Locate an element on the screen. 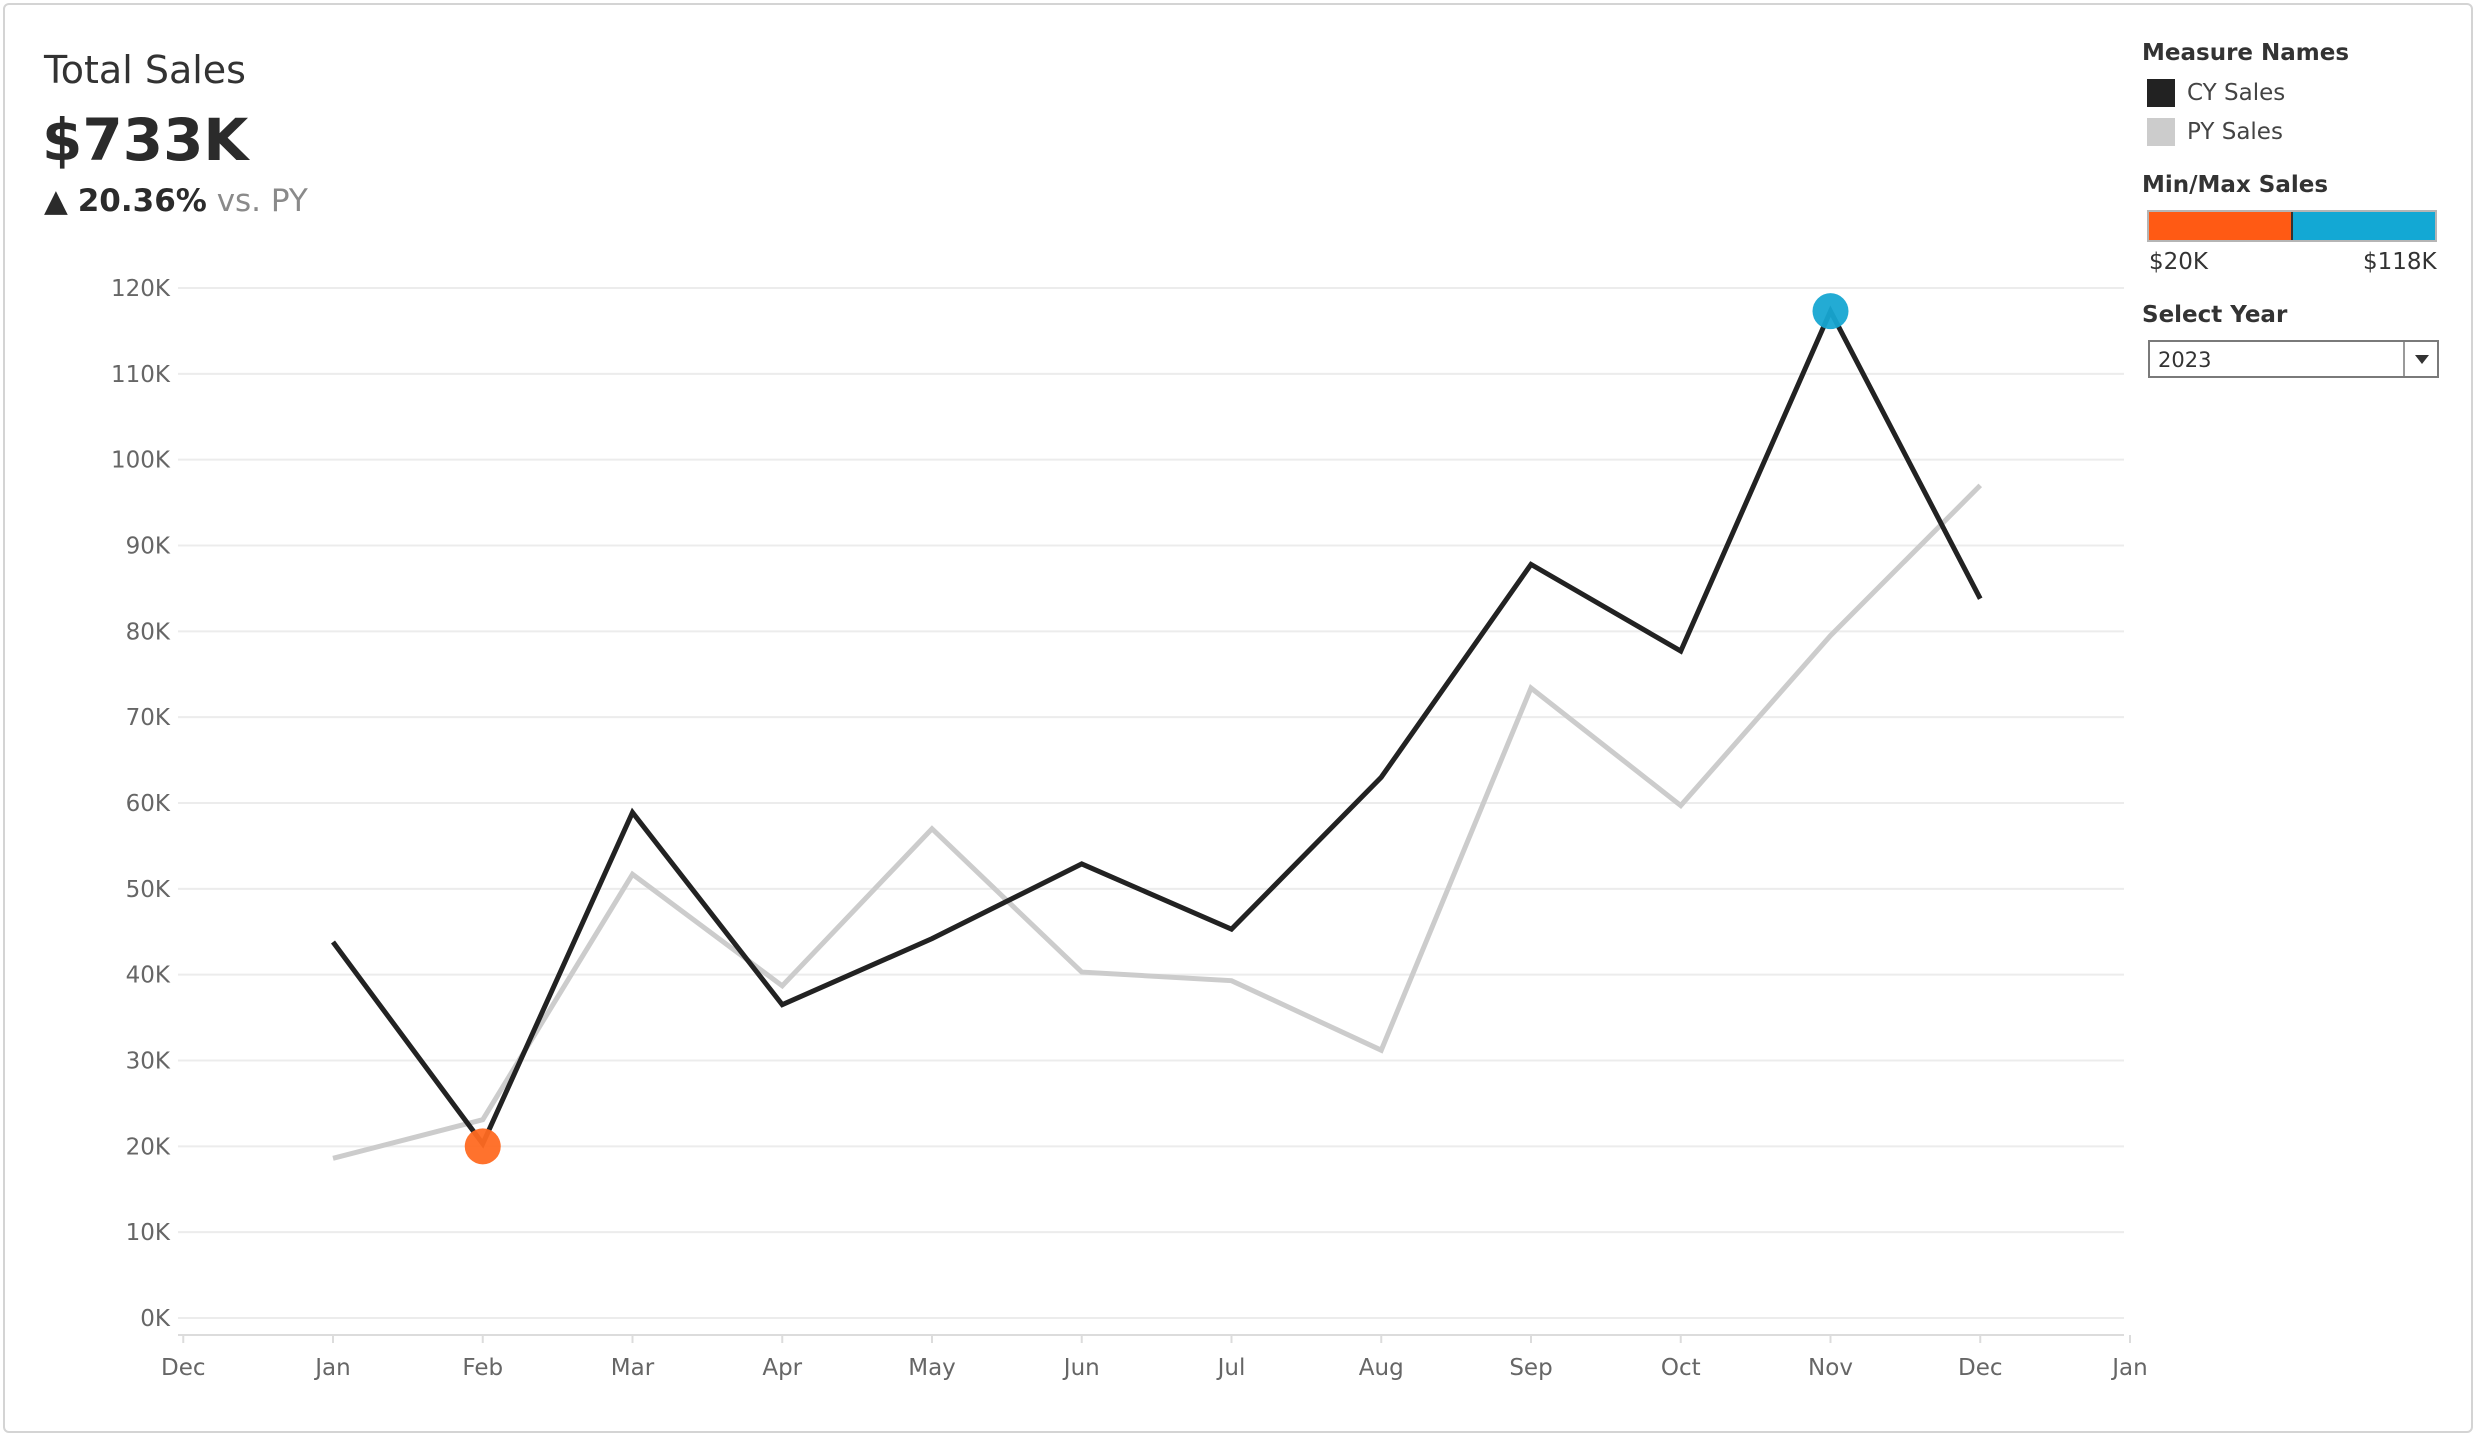 This screenshot has height=1438, width=2480. year-filter-title: Select Year is located at coordinates (2215, 315).